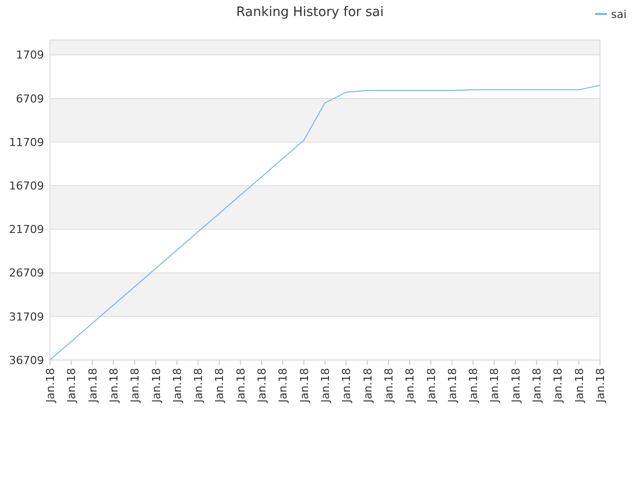 The image size is (640, 480). What do you see at coordinates (26, 229) in the screenshot?
I see `y-tick-label: 21709` at bounding box center [26, 229].